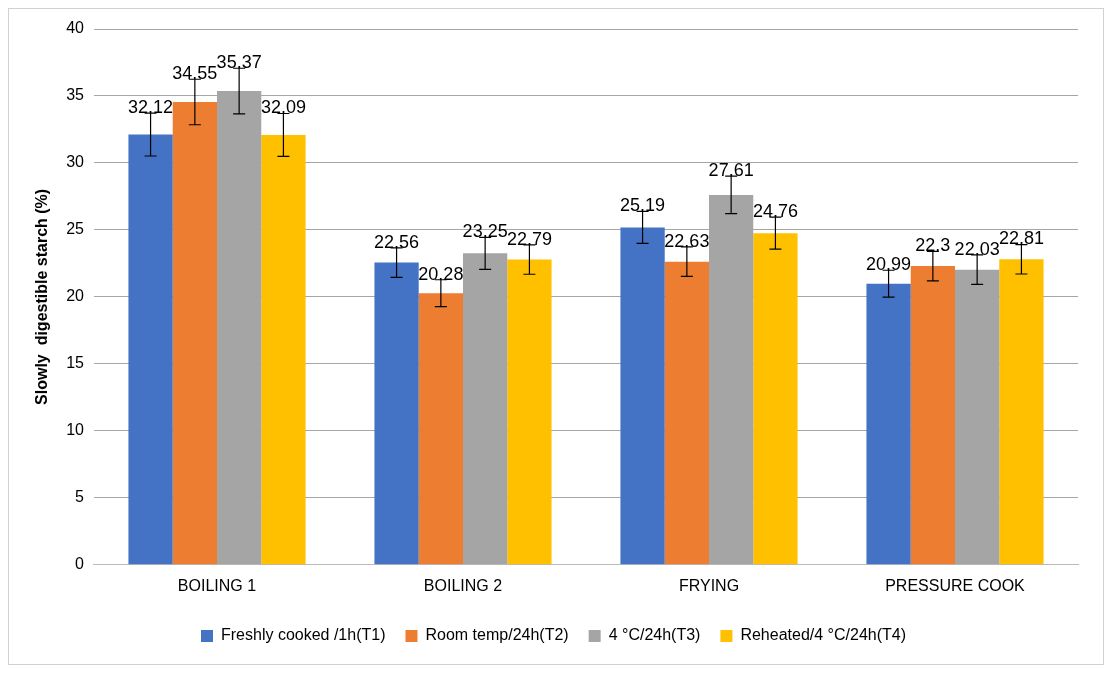 Image resolution: width=1112 pixels, height=673 pixels. I want to click on data-label: 35.37, so click(239, 62).